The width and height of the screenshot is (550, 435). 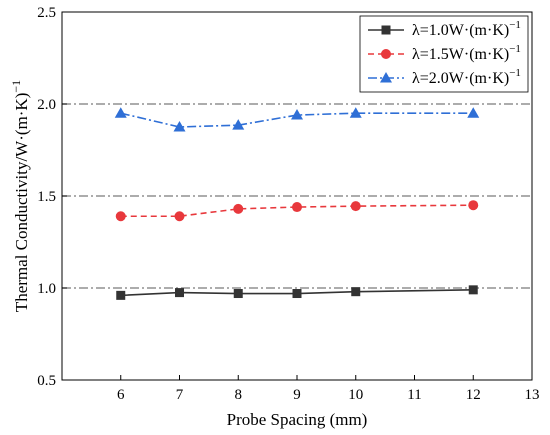 What do you see at coordinates (473, 395) in the screenshot?
I see `x-tick-label: 12` at bounding box center [473, 395].